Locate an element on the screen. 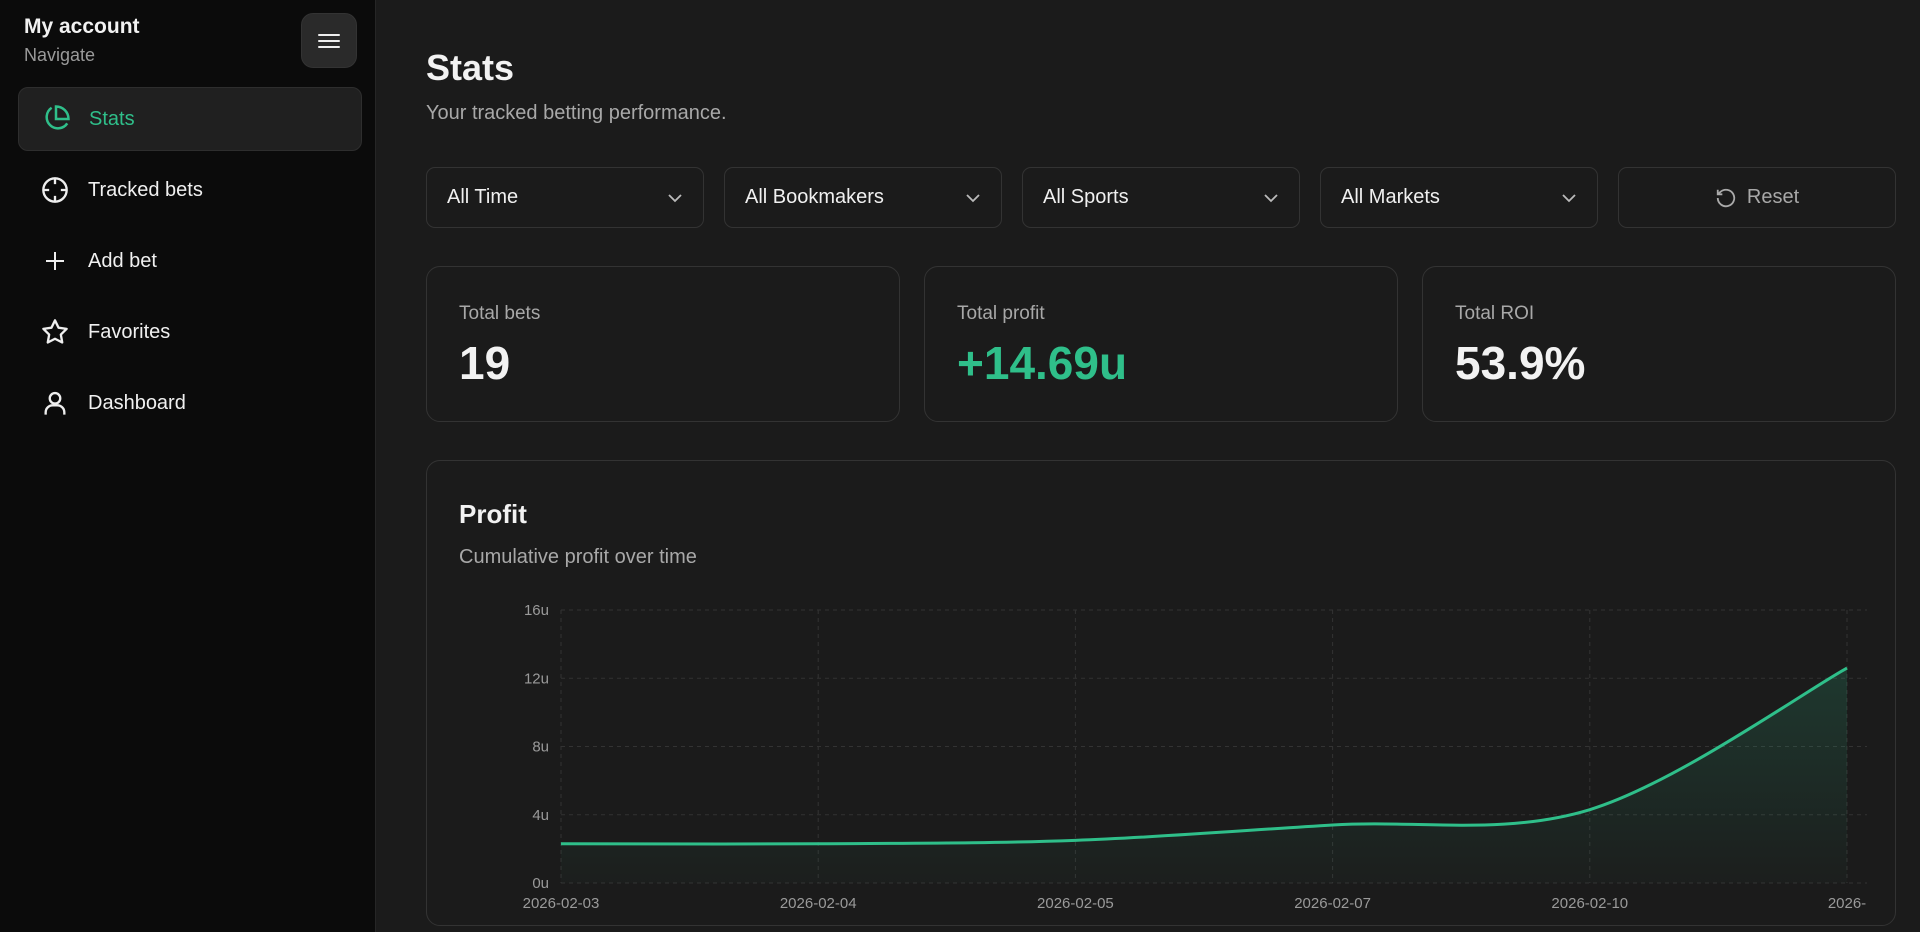 This screenshot has height=932, width=1920. x-tick-label: 2026-02-03 is located at coordinates (561, 903).